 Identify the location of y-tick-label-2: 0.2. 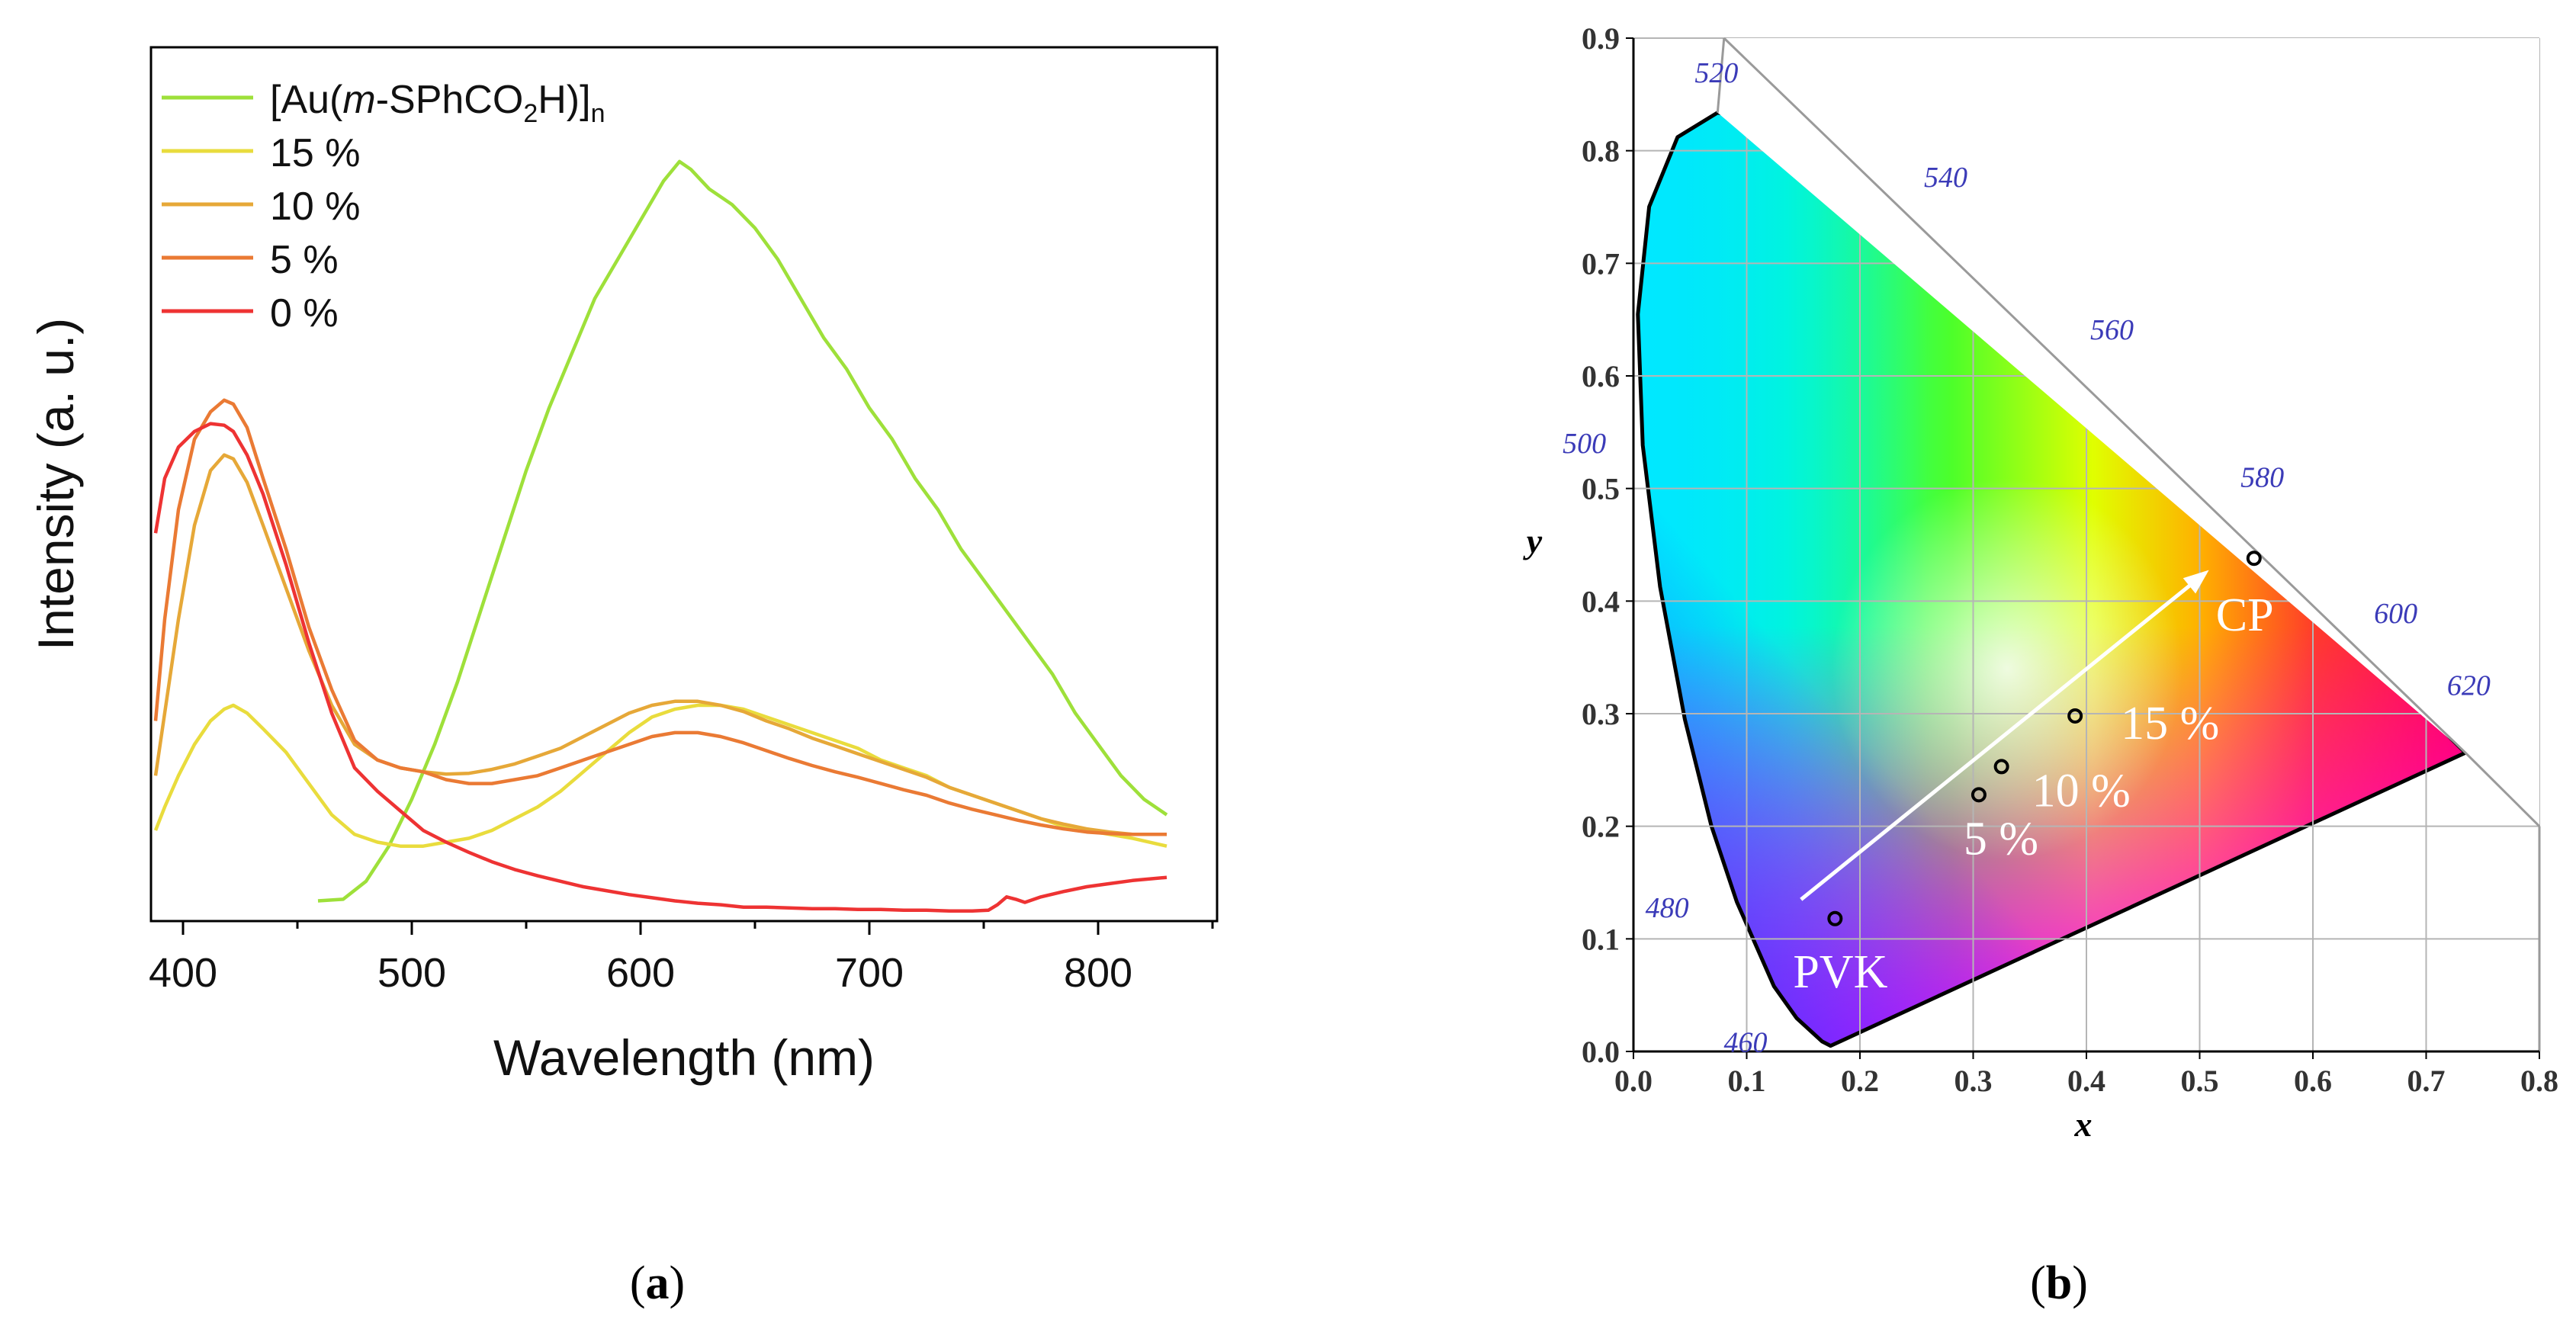
(1601, 827).